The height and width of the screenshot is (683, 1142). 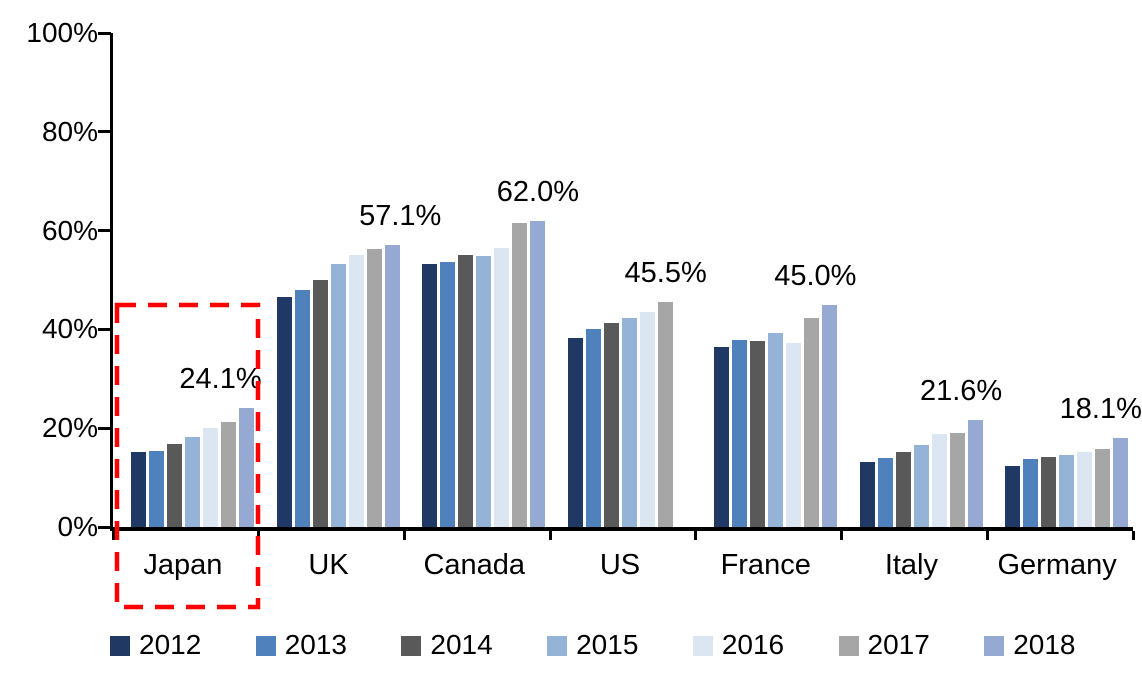 I want to click on bar-italy-2014, so click(x=903, y=489).